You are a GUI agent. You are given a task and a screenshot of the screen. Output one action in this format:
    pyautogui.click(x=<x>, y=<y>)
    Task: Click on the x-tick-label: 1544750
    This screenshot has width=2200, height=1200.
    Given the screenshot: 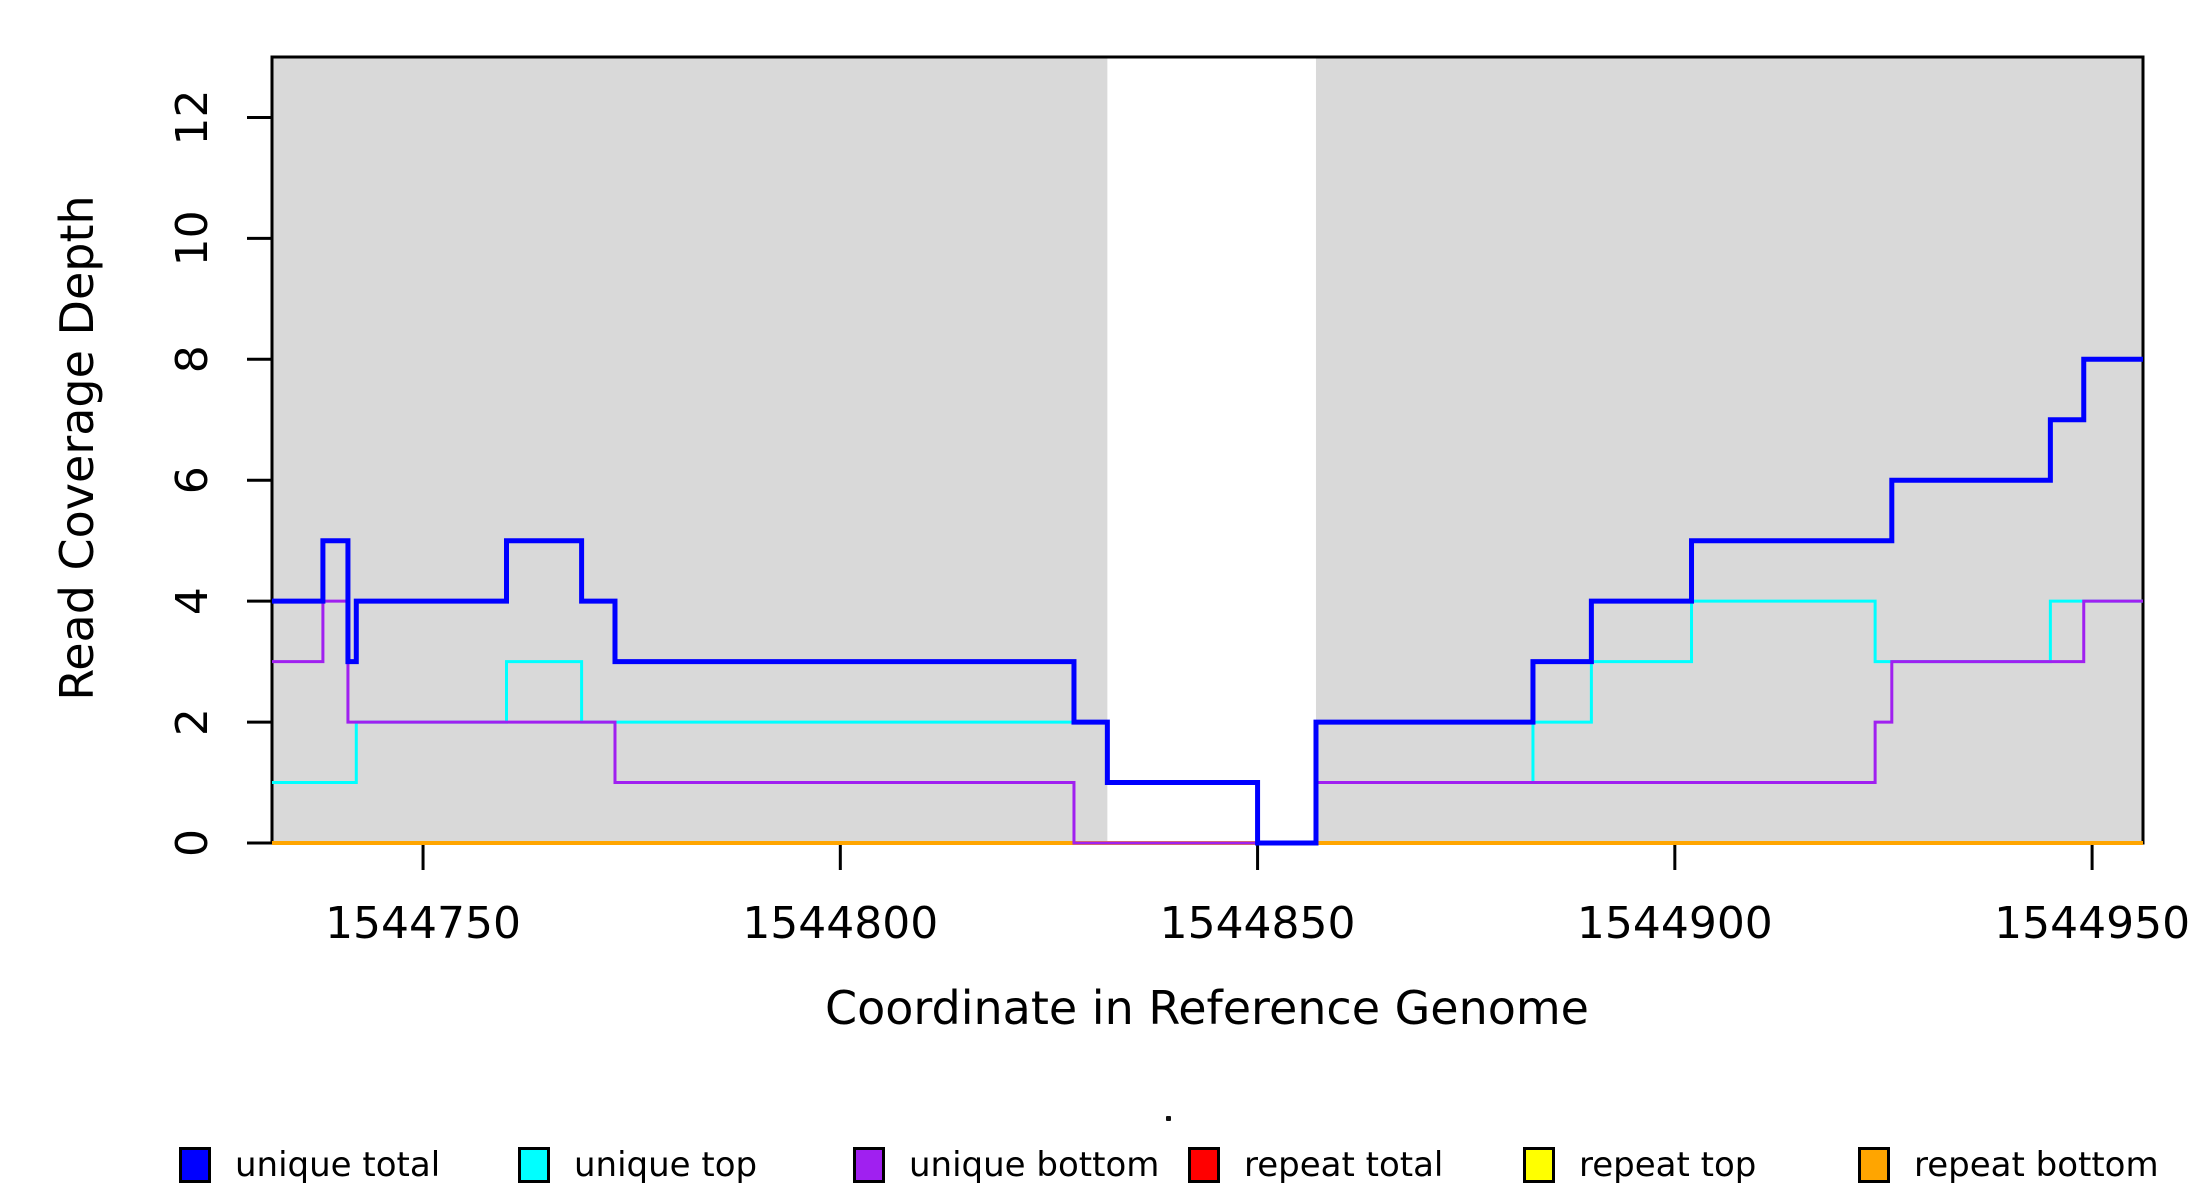 What is the action you would take?
    pyautogui.click(x=423, y=923)
    